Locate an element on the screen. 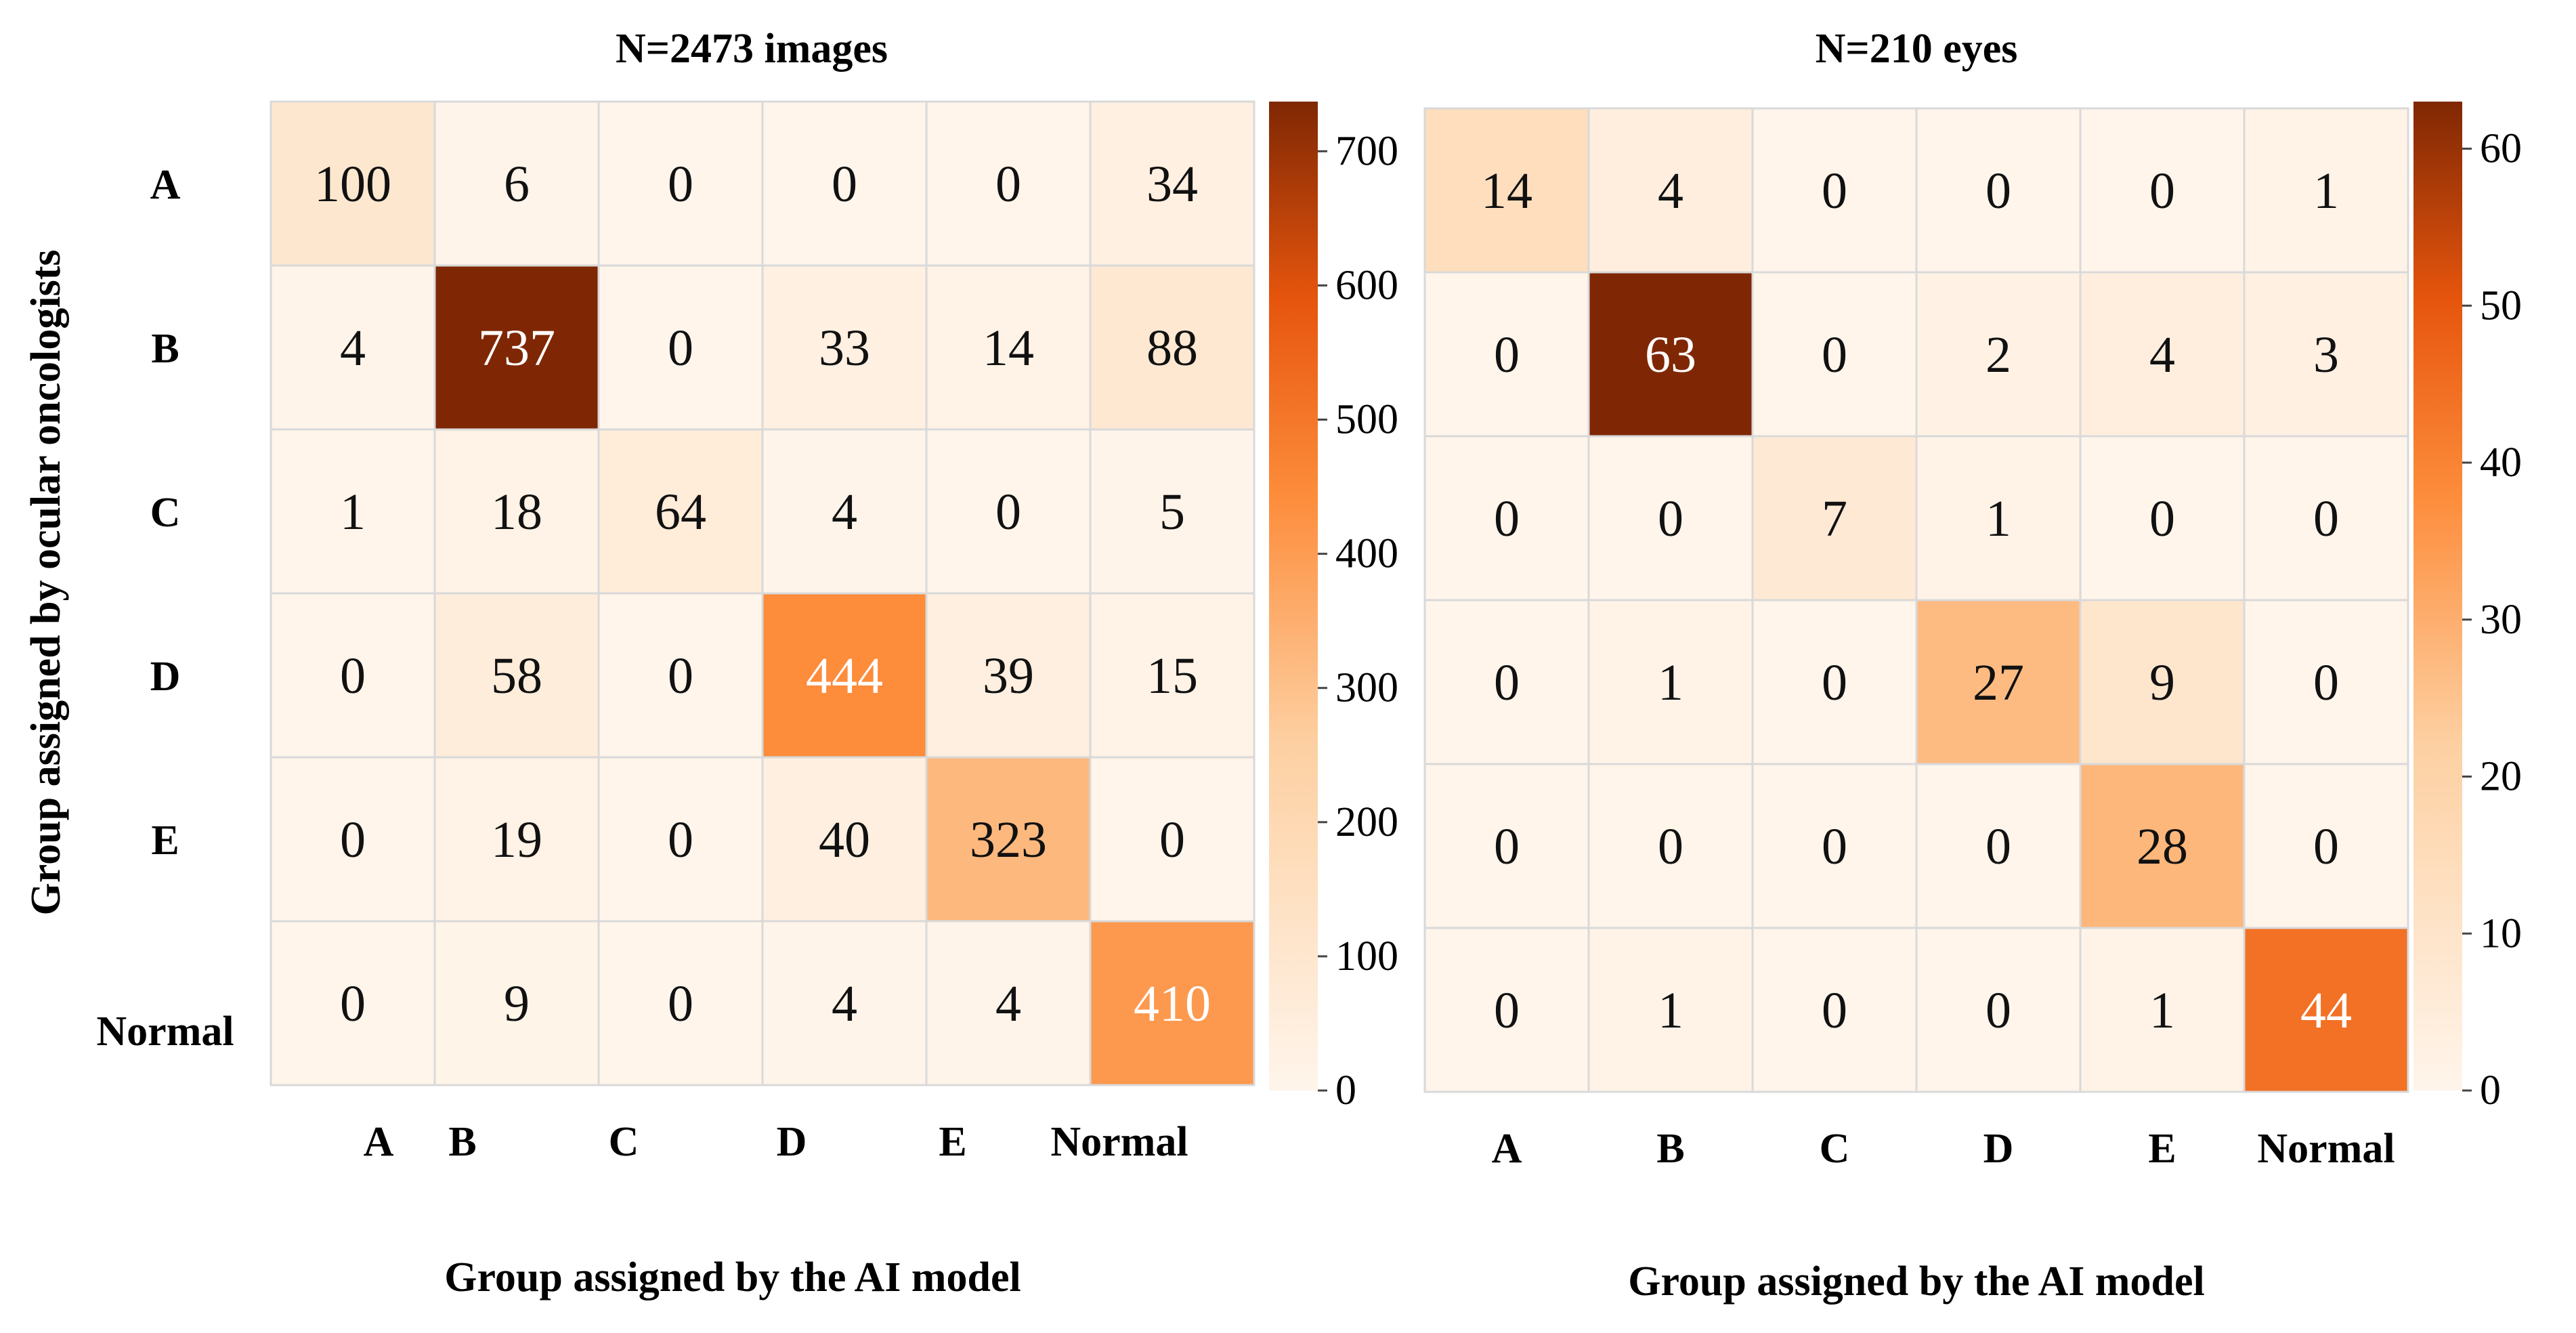 The image size is (2576, 1333). colorbar: 0 10 20 30 40 50 60 is located at coordinates (2467, 608).